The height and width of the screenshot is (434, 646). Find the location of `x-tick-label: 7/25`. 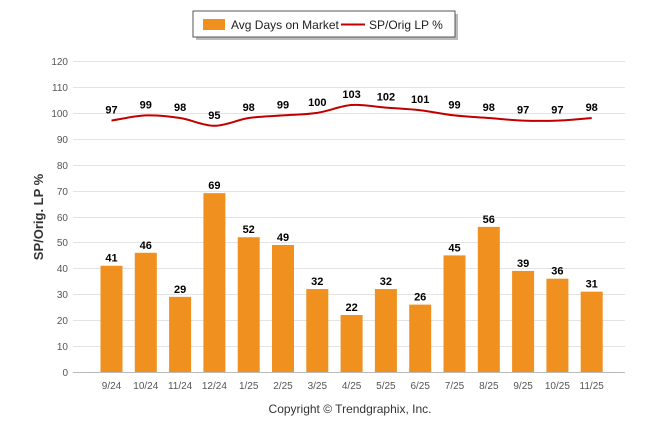

x-tick-label: 7/25 is located at coordinates (455, 386).